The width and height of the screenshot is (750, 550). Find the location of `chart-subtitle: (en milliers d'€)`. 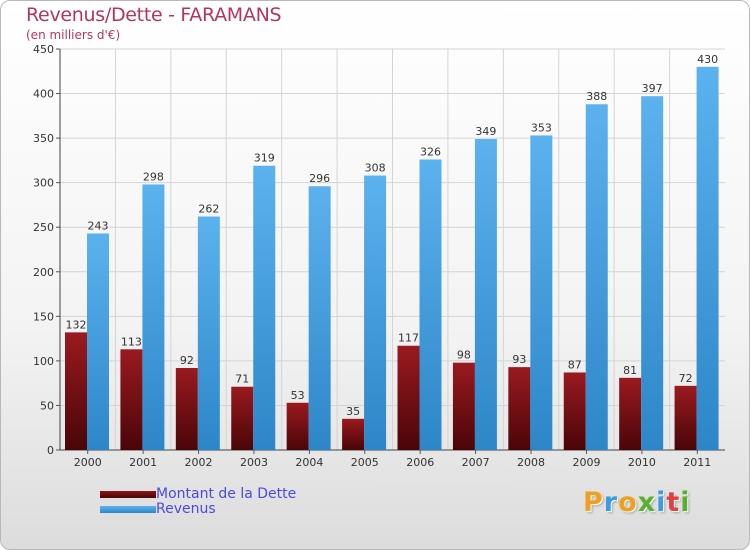

chart-subtitle: (en milliers d'€) is located at coordinates (73, 35).